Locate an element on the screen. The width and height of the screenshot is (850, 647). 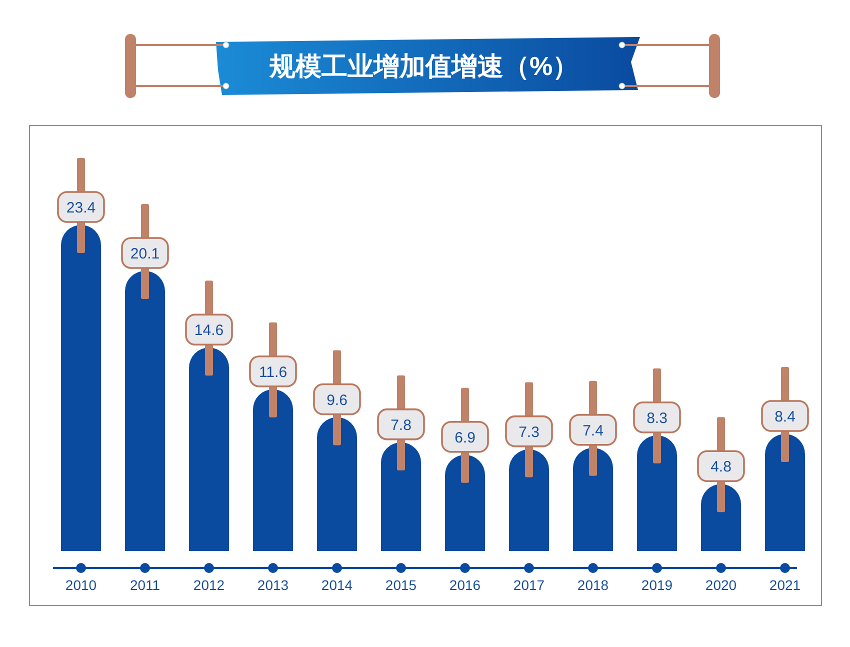
data-label: 9.6 is located at coordinates (337, 400).